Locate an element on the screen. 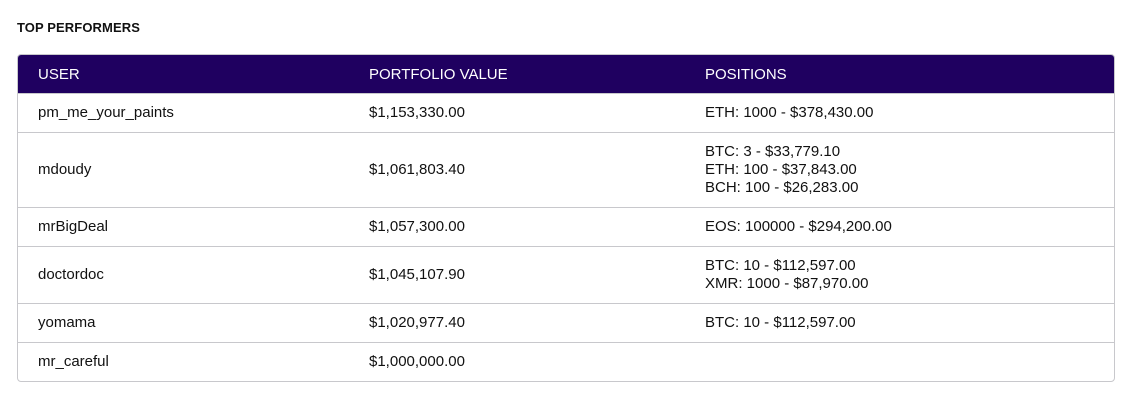 The image size is (1135, 401). portfolio-value-cell: $1,061,803.40 is located at coordinates (517, 170).